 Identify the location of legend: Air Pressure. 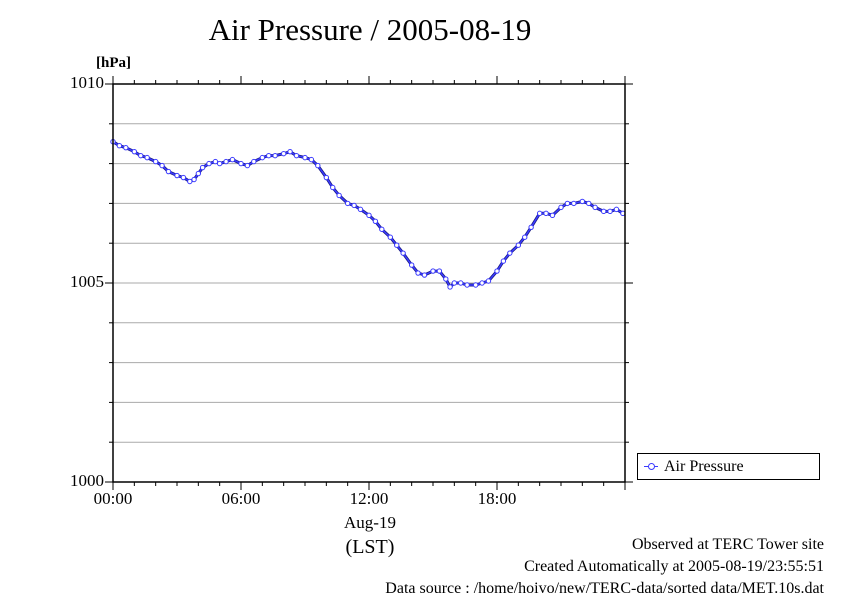
(728, 466).